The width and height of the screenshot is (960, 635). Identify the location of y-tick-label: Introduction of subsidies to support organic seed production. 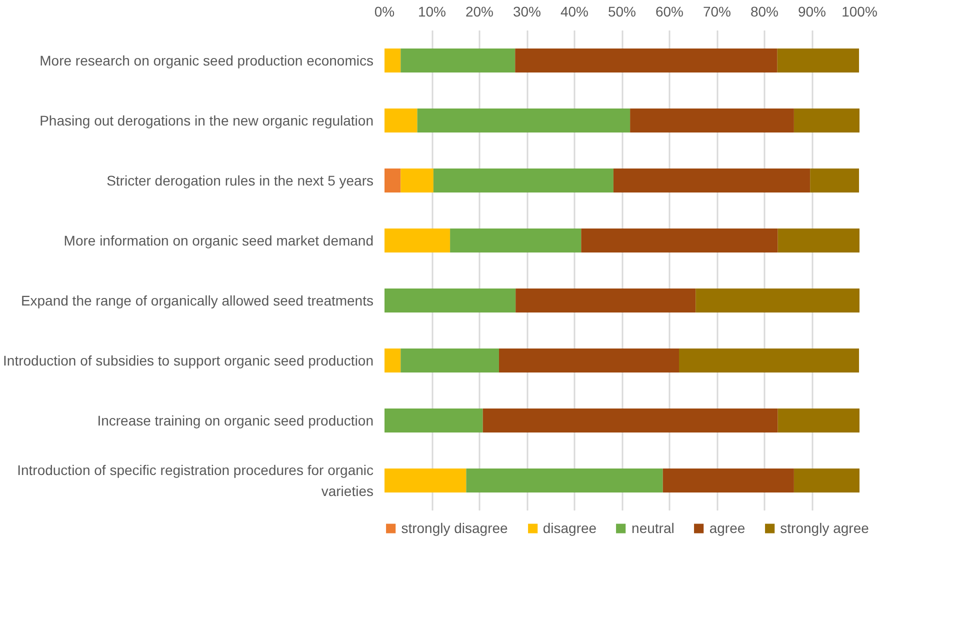
(188, 360).